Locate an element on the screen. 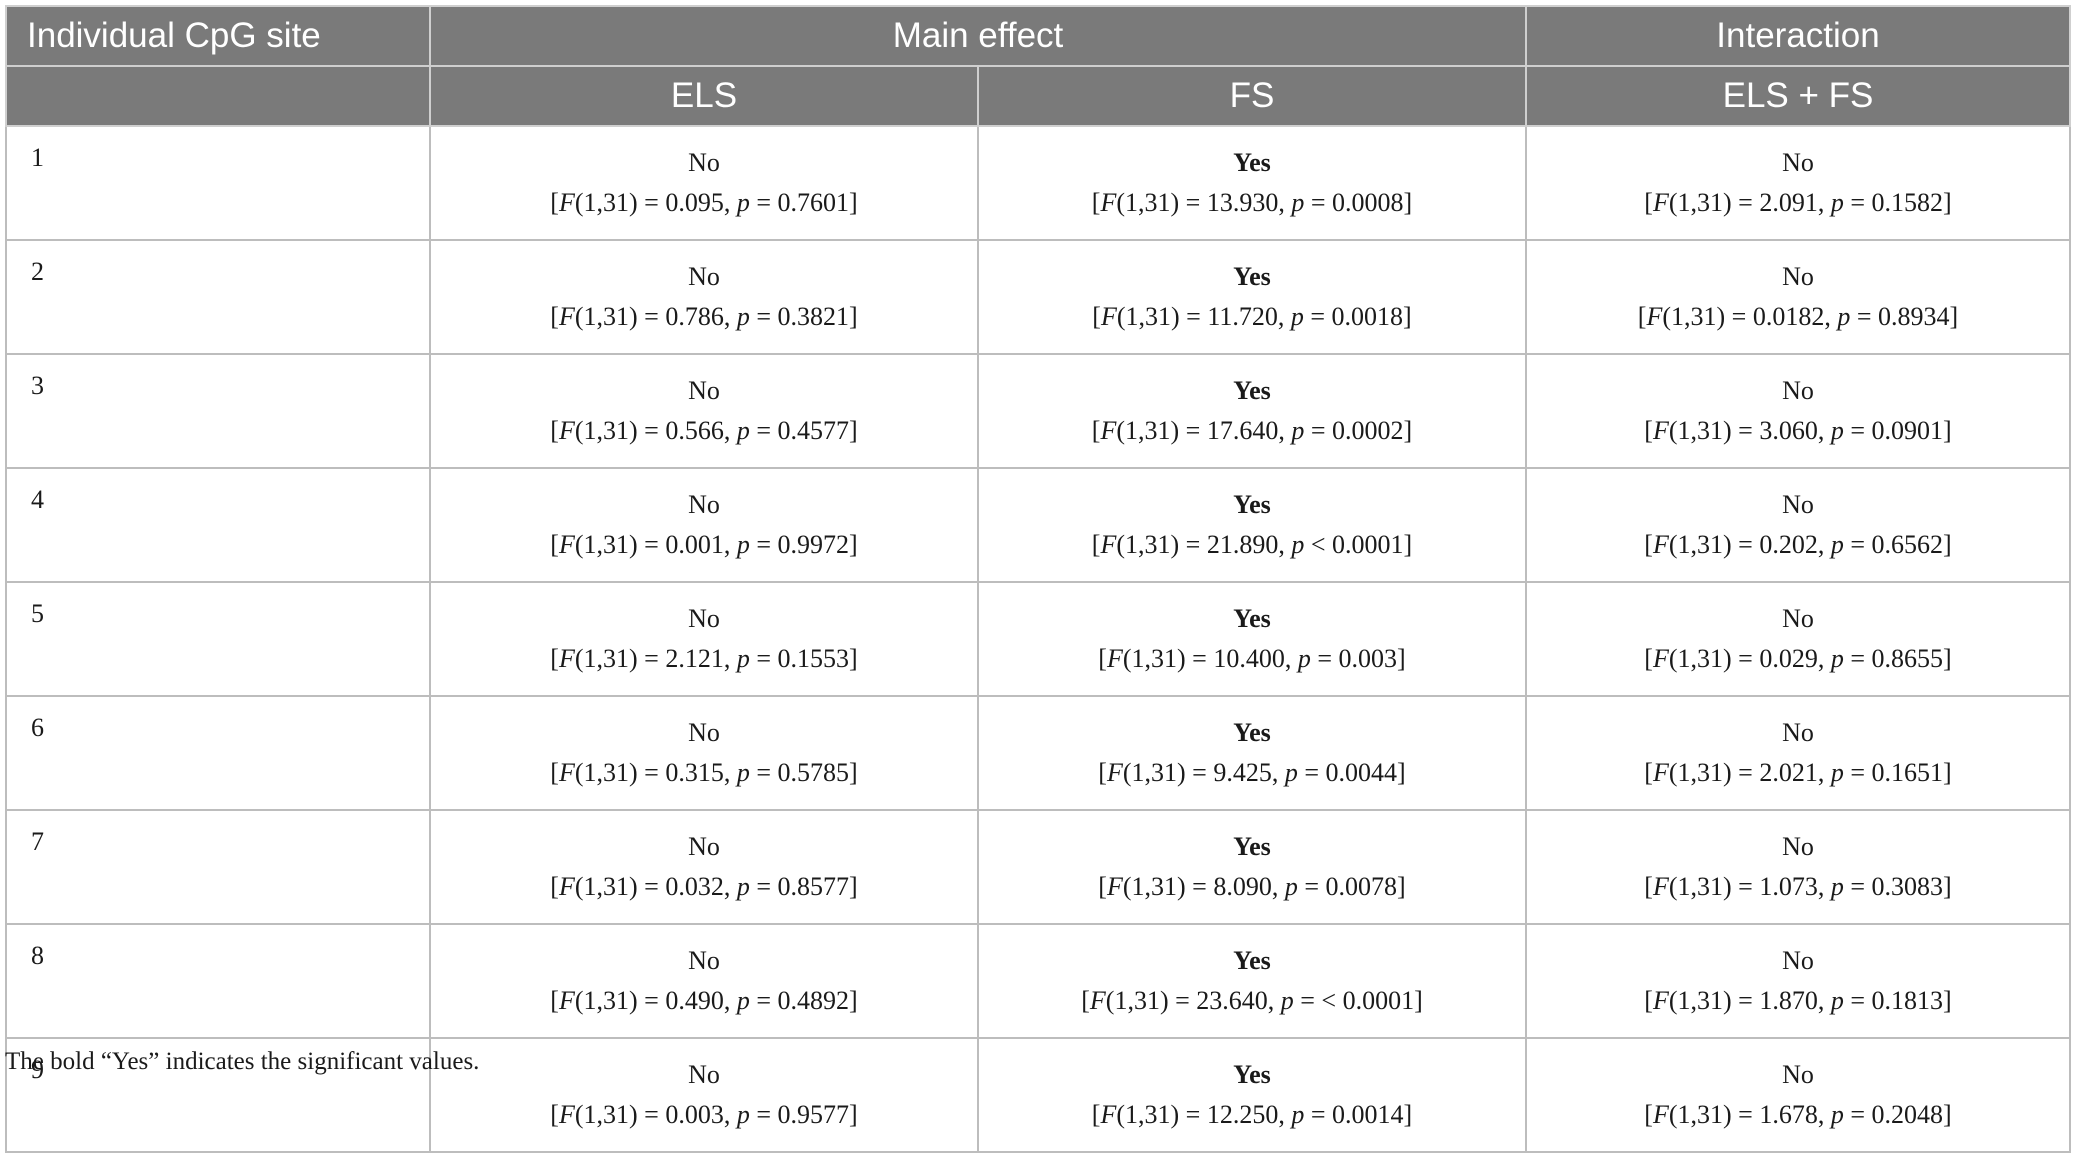  f-statistic: [F(1,31) = 1.073, p = 0.3083] is located at coordinates (1798, 886).